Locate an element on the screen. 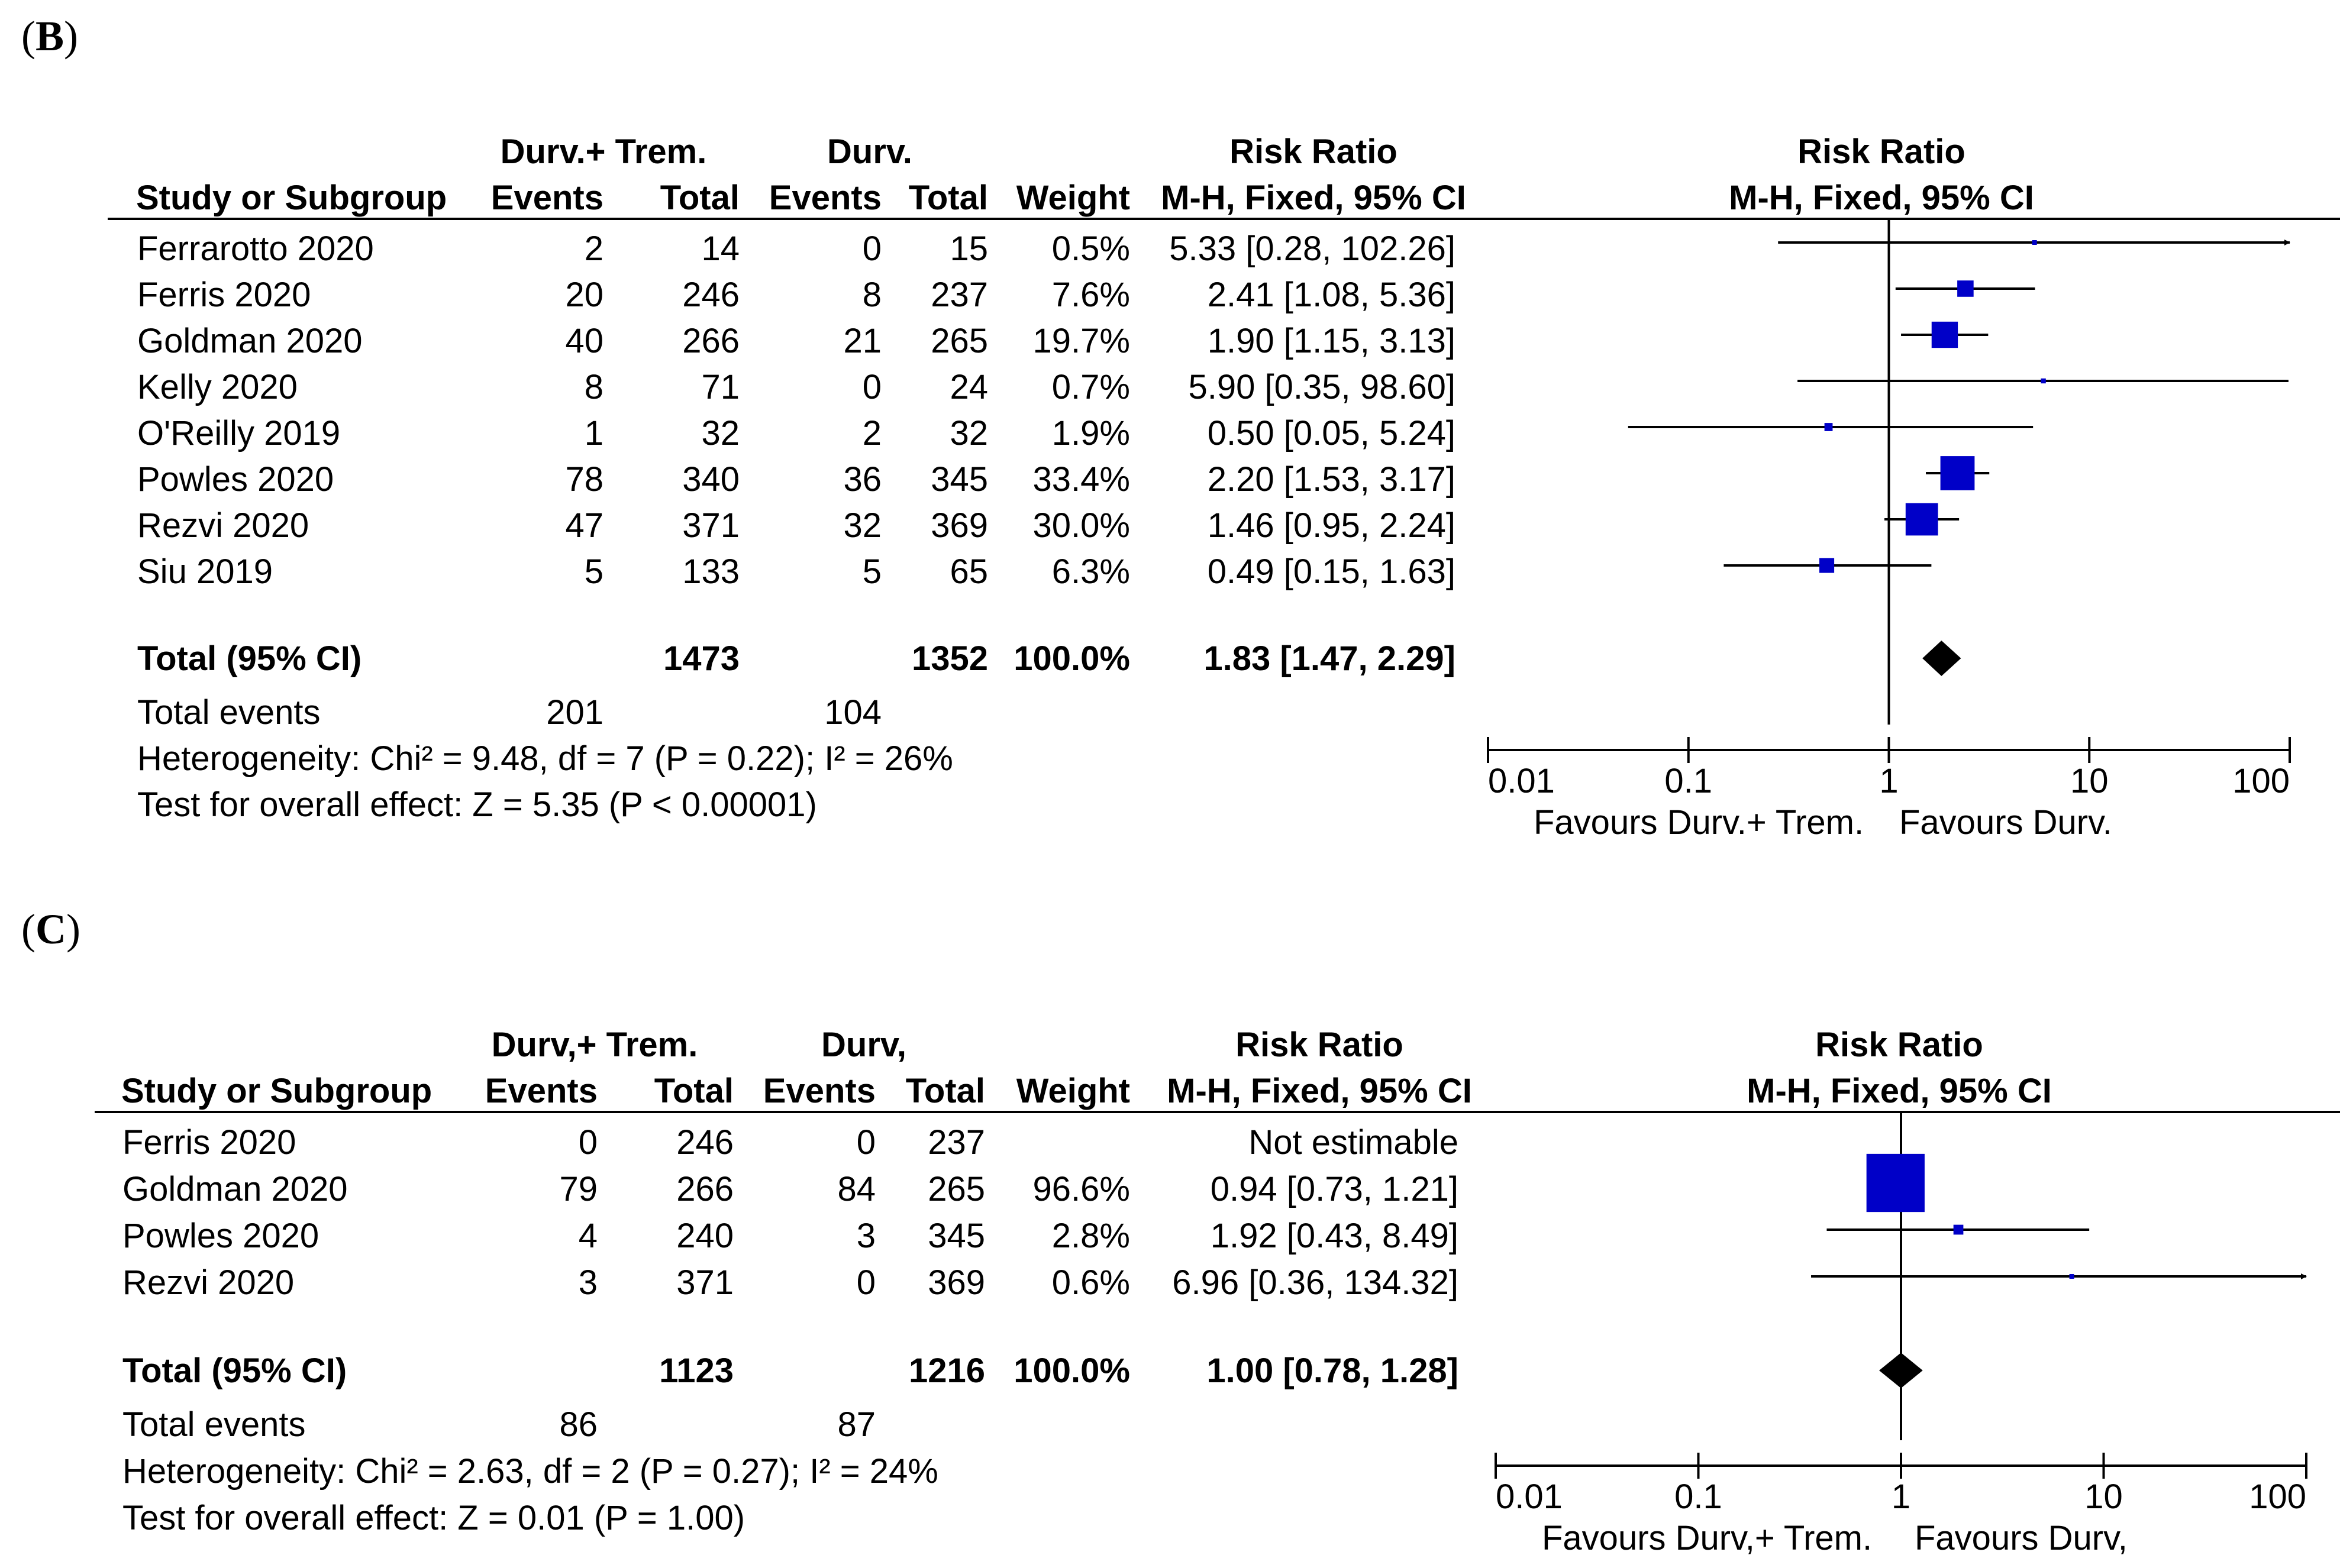  total1-value: 133 is located at coordinates (711, 571).